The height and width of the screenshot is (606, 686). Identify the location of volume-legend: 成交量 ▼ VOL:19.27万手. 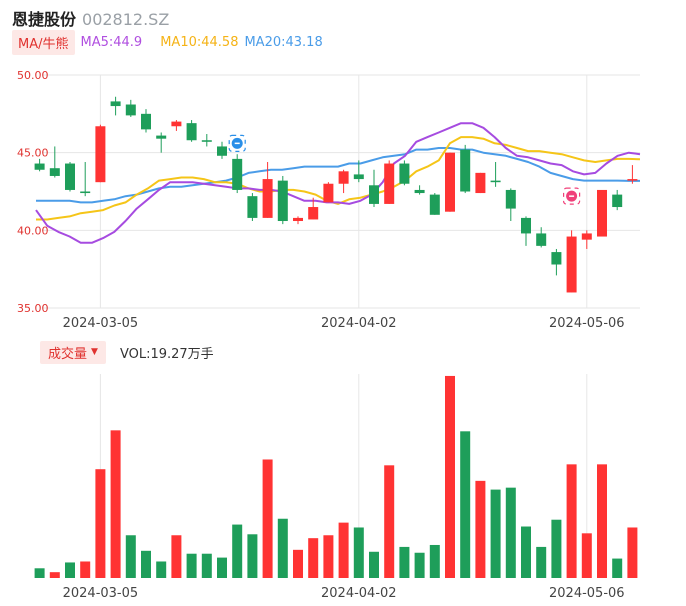
(127, 352).